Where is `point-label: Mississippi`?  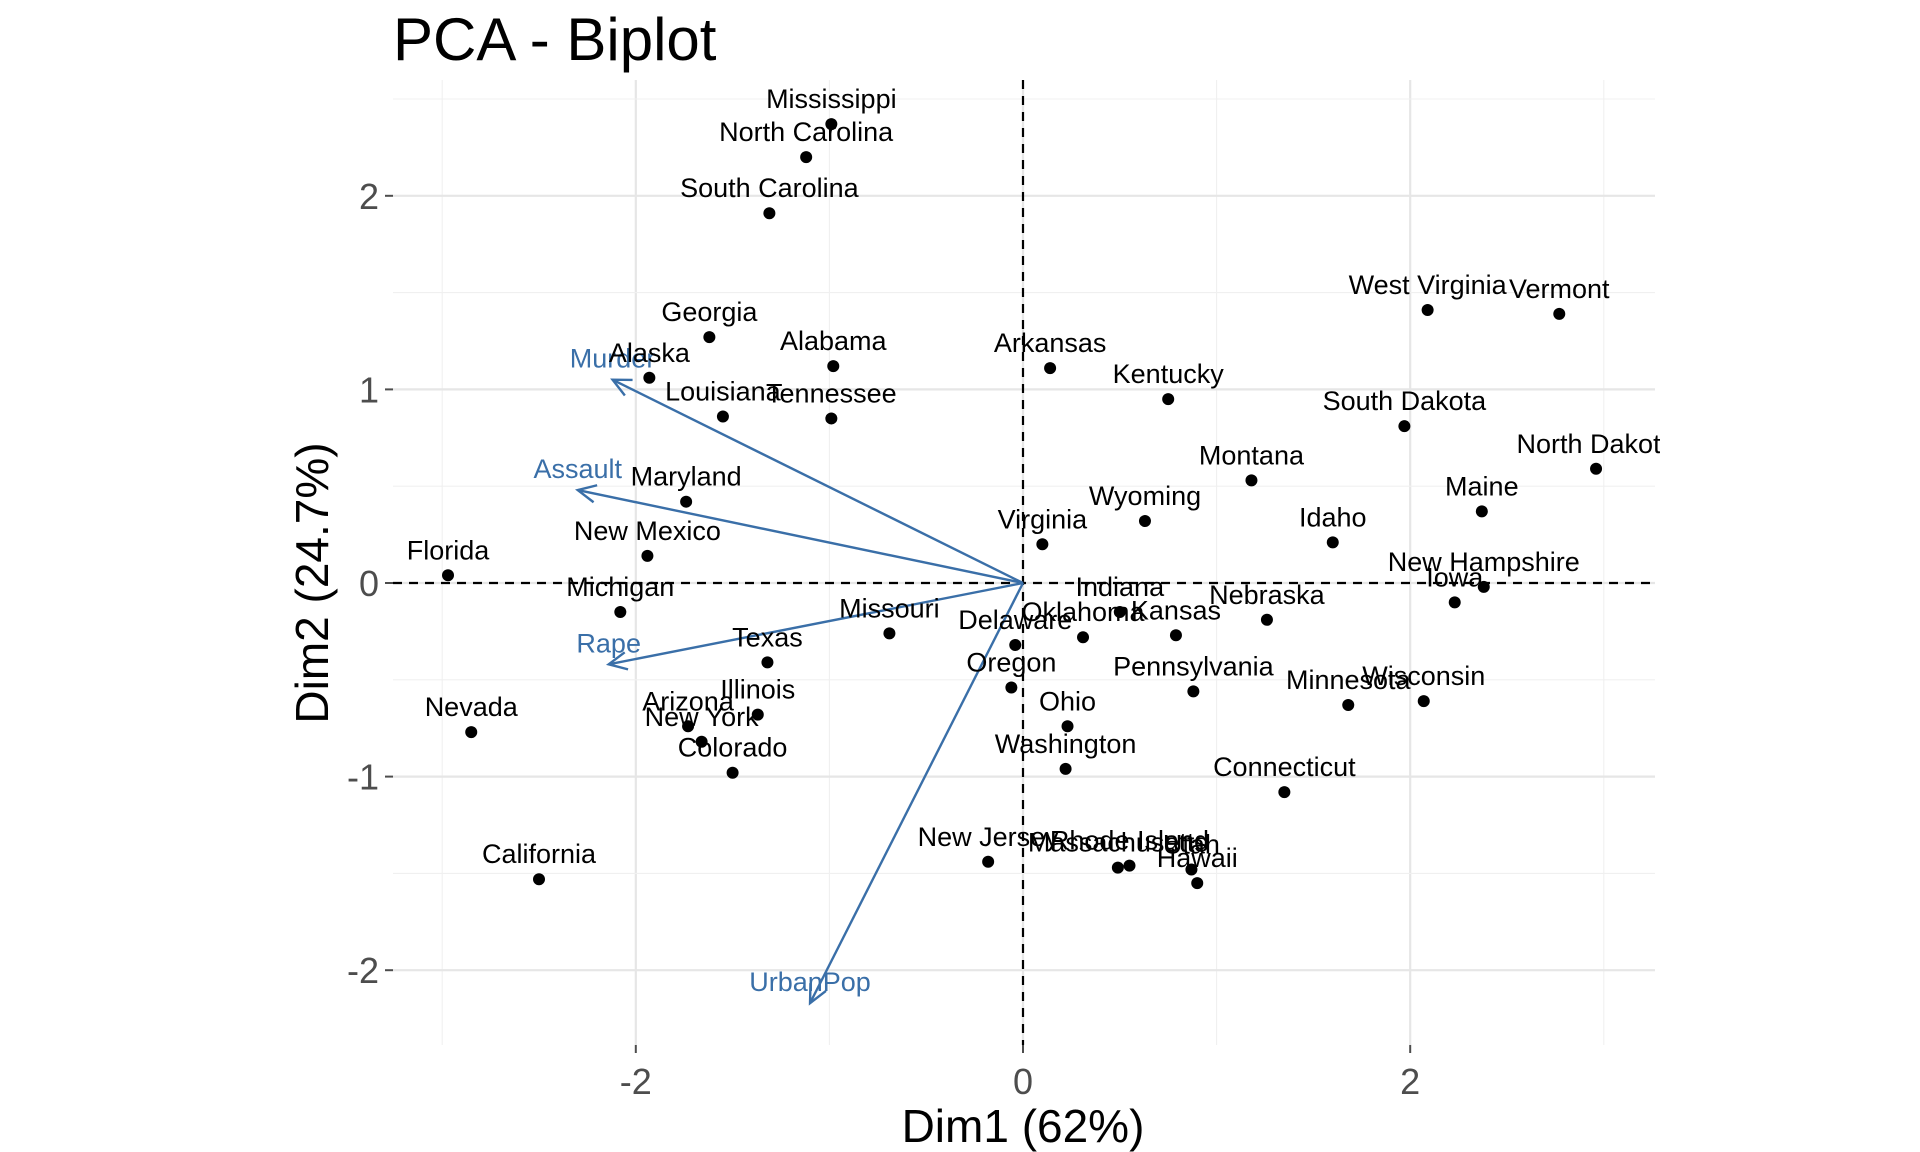
point-label: Mississippi is located at coordinates (831, 99).